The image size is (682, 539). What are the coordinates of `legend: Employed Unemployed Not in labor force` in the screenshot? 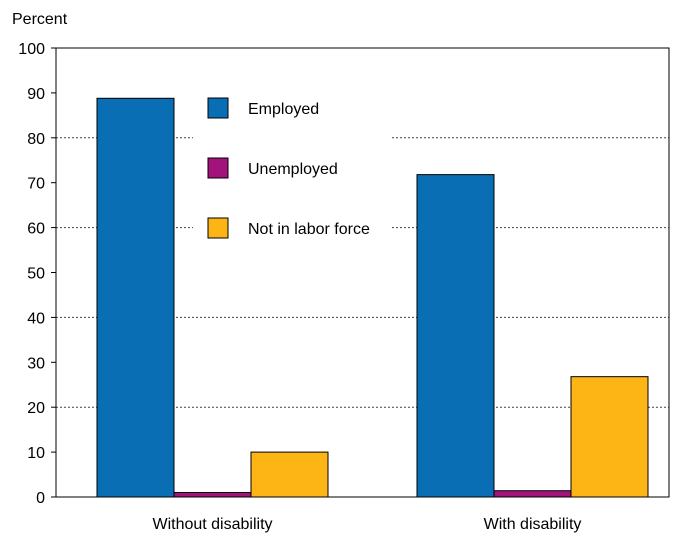 It's located at (288, 168).